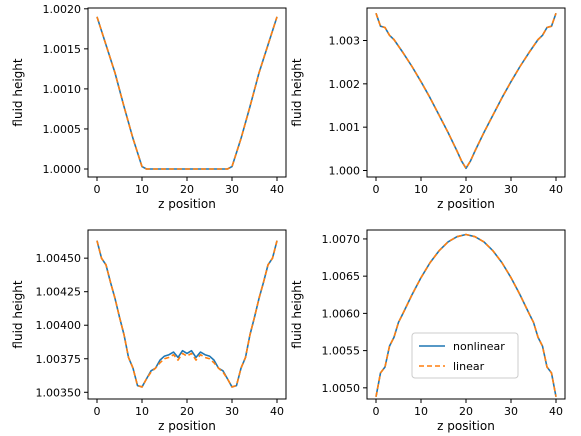 The image size is (581, 436). What do you see at coordinates (465, 355) in the screenshot?
I see `legend: nonlinear linear` at bounding box center [465, 355].